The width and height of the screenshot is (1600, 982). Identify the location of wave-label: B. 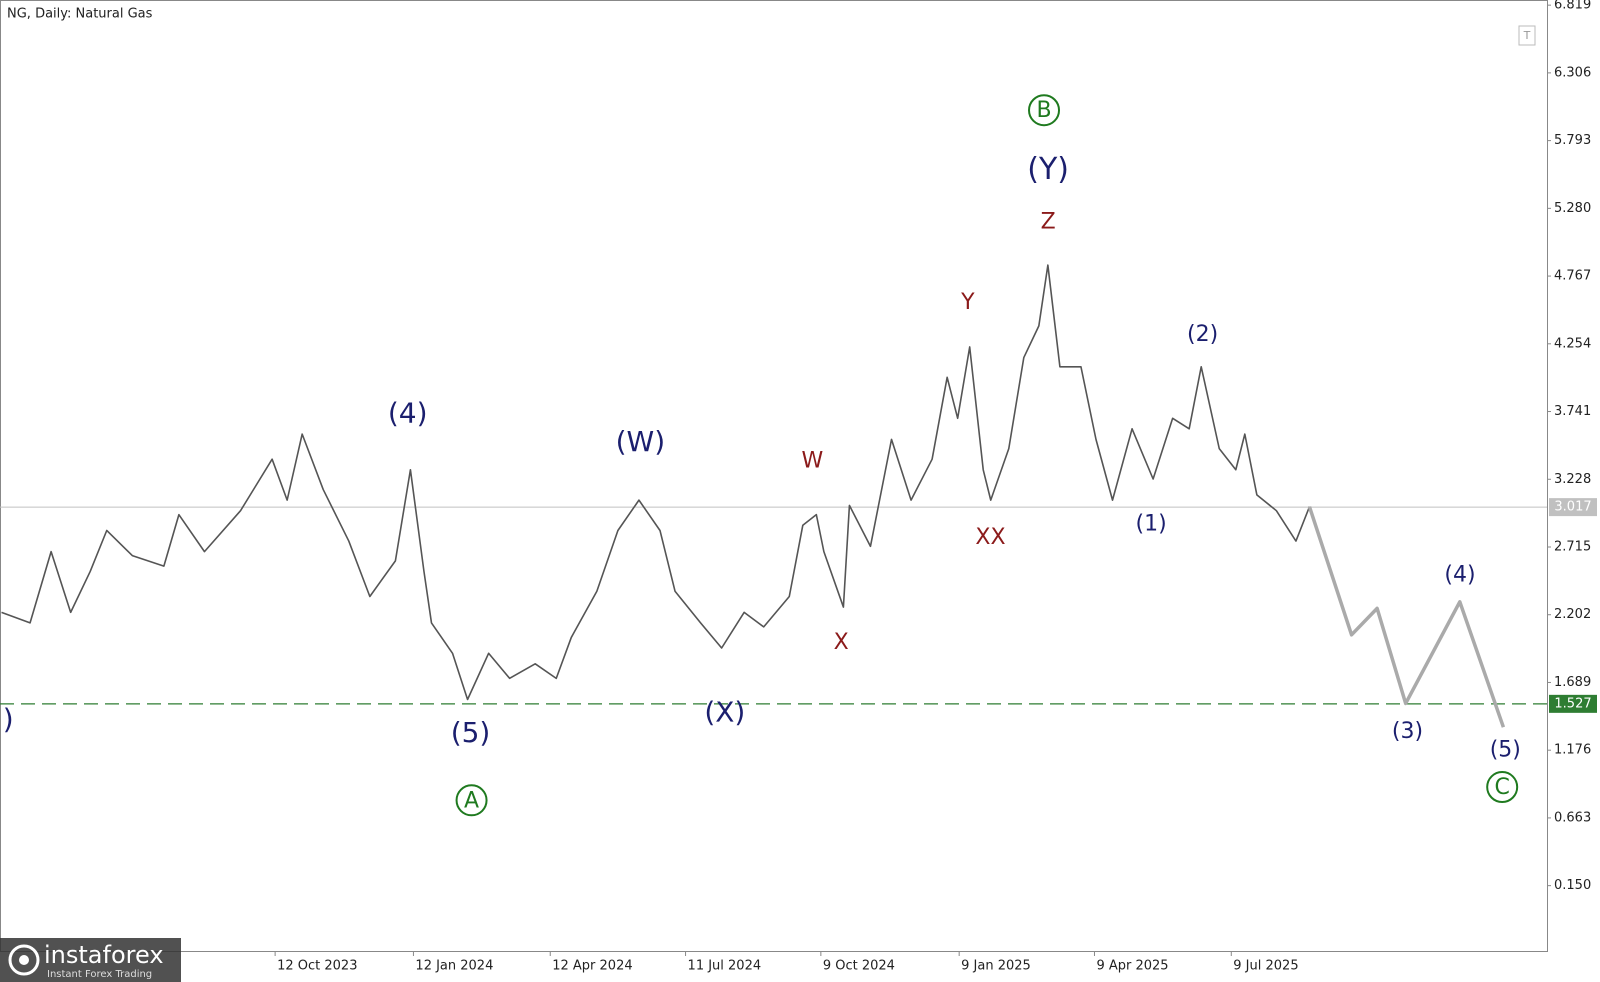
(1043, 110).